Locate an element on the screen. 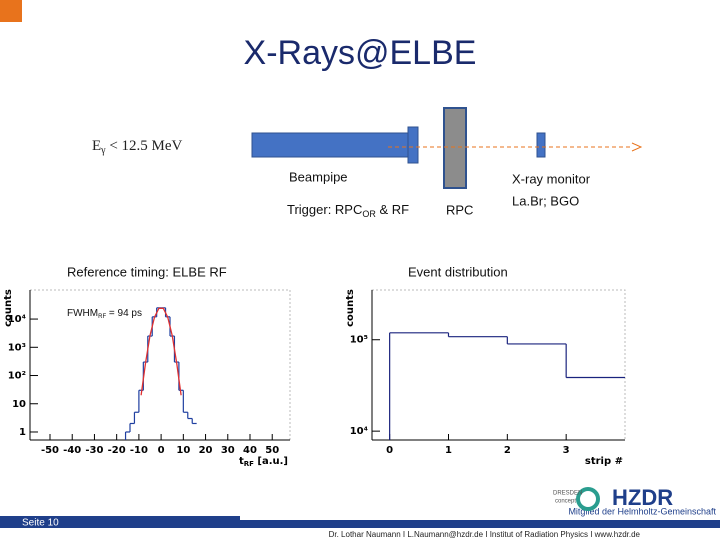  monitor-shape is located at coordinates (541, 145).